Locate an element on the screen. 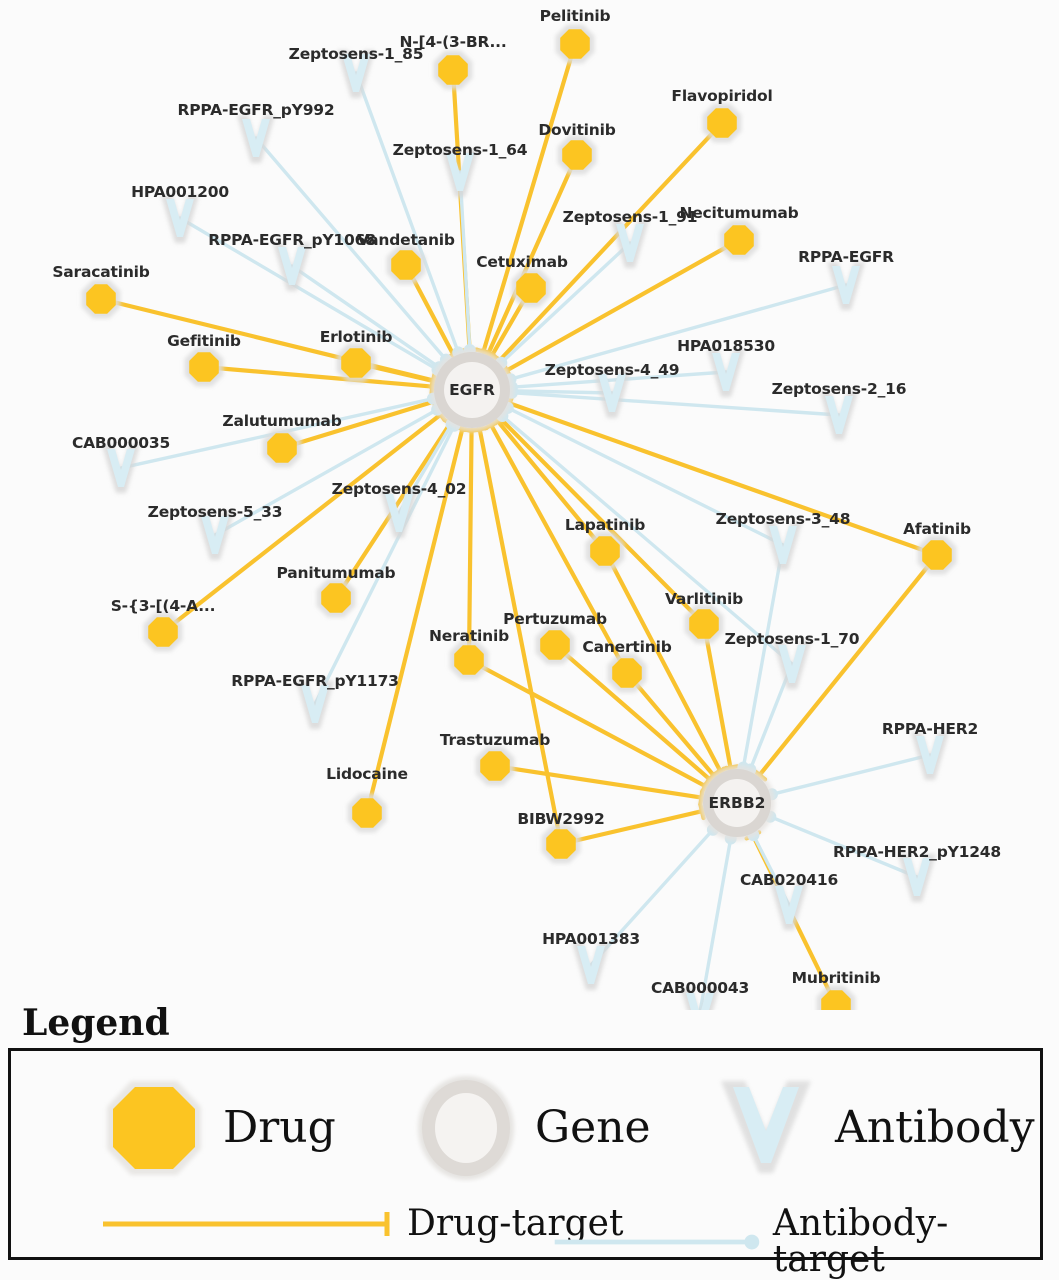 The width and height of the screenshot is (1059, 1280). gene-node-label: ERBB2 is located at coordinates (737, 803).